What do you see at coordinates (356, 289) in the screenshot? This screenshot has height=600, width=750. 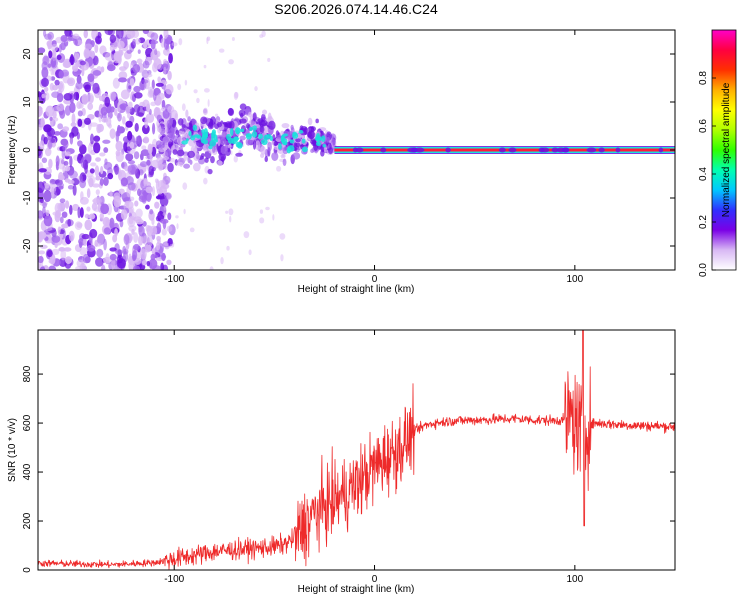 I see `spectrogram-x-label: Height of straight line (km)` at bounding box center [356, 289].